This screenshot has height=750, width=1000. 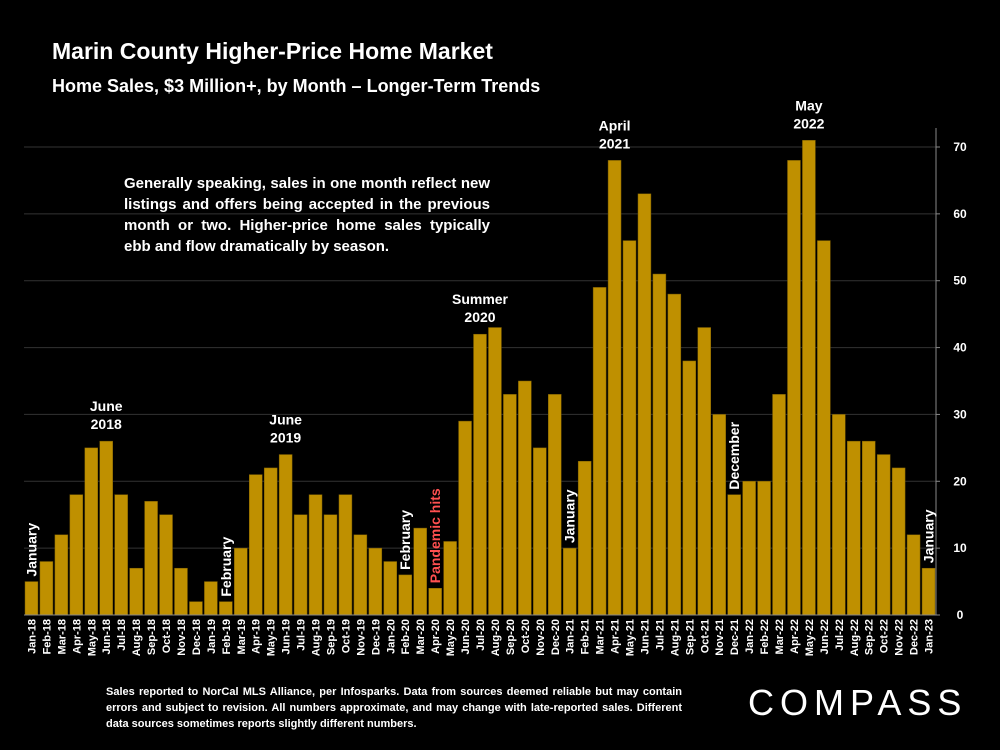 What do you see at coordinates (855, 637) in the screenshot?
I see `x-tick-label: Aug-22` at bounding box center [855, 637].